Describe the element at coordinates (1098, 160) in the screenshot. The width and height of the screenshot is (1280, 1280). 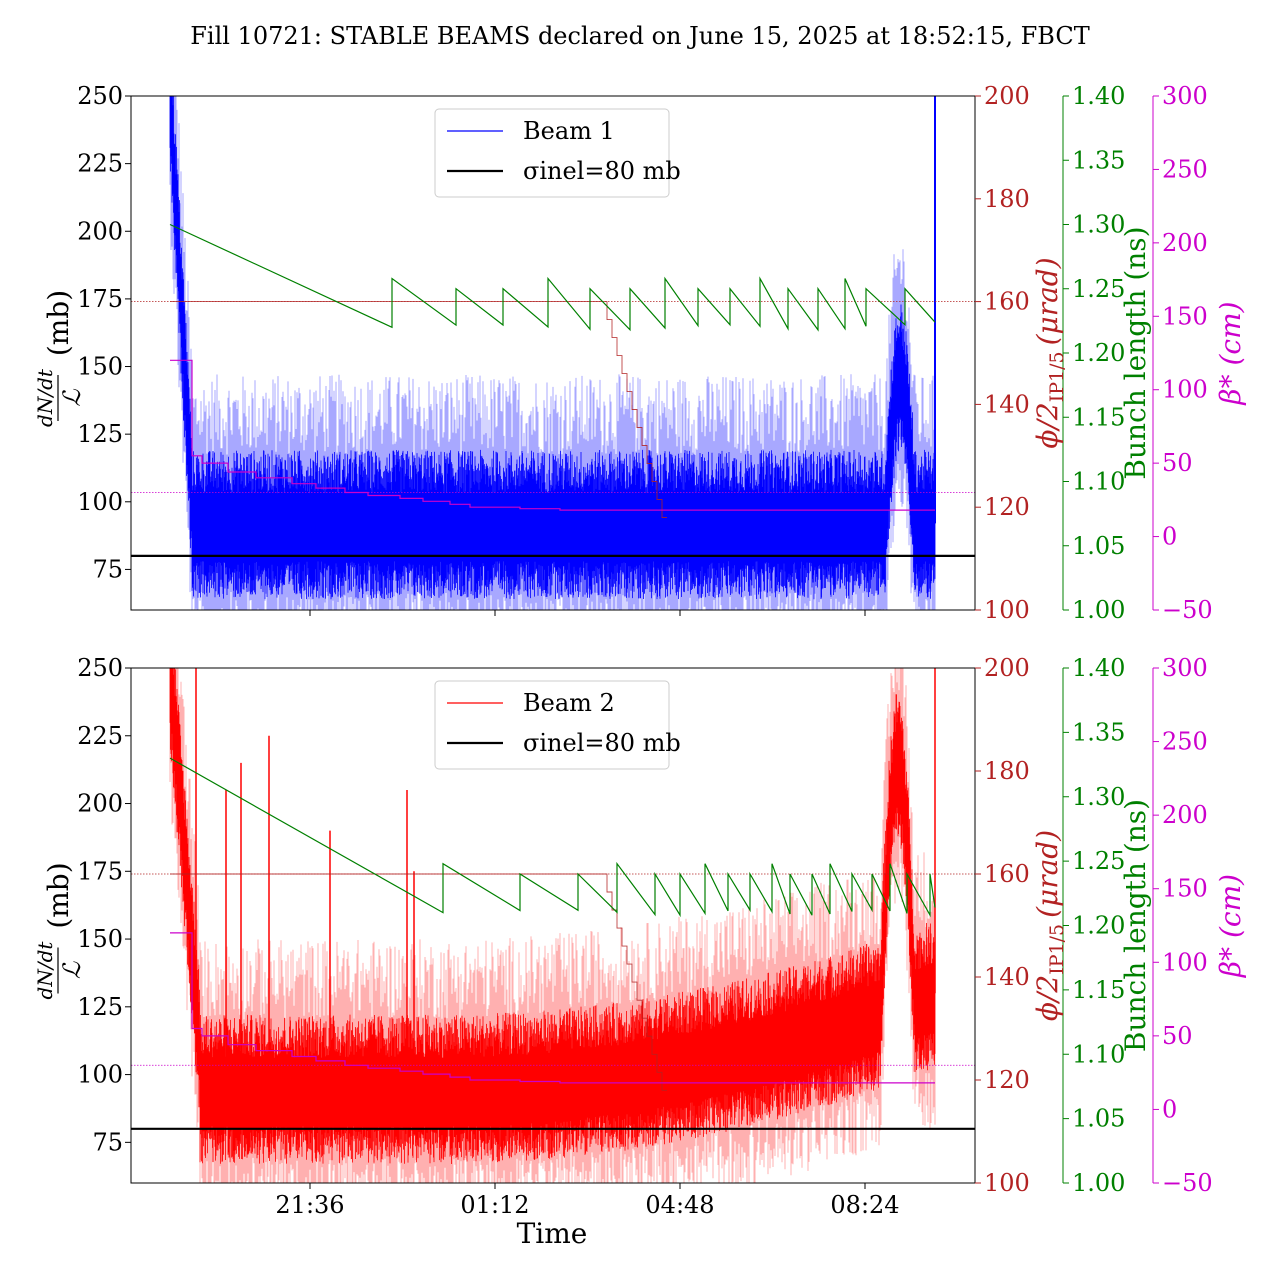
I see `right-axis-tick-label: 1.35` at that location.